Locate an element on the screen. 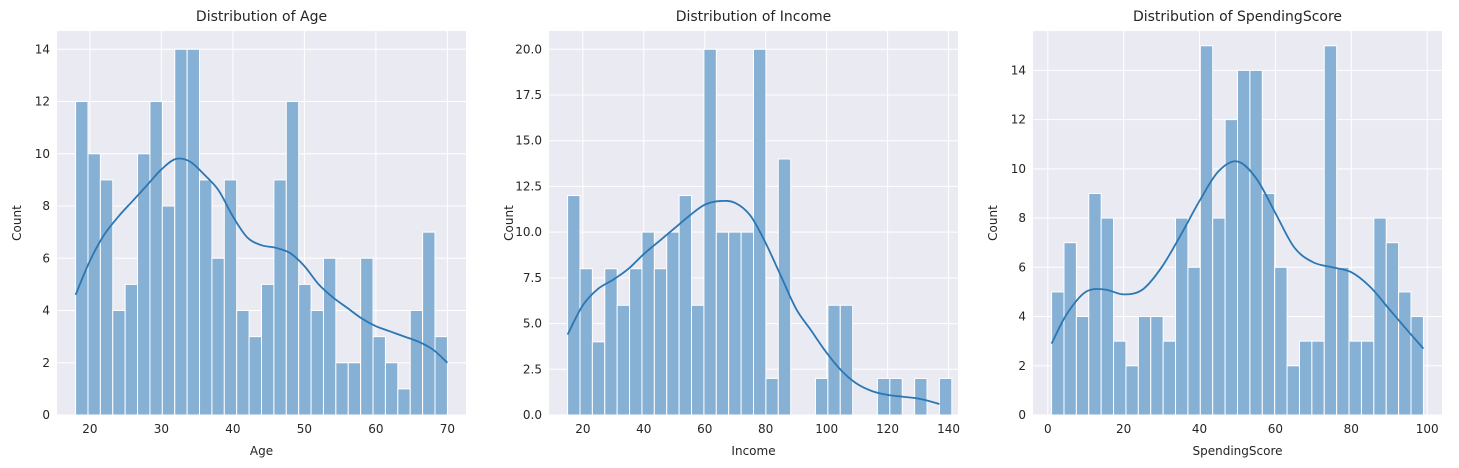 The image size is (1459, 468). y-tick-label: 0.0 is located at coordinates (532, 415).